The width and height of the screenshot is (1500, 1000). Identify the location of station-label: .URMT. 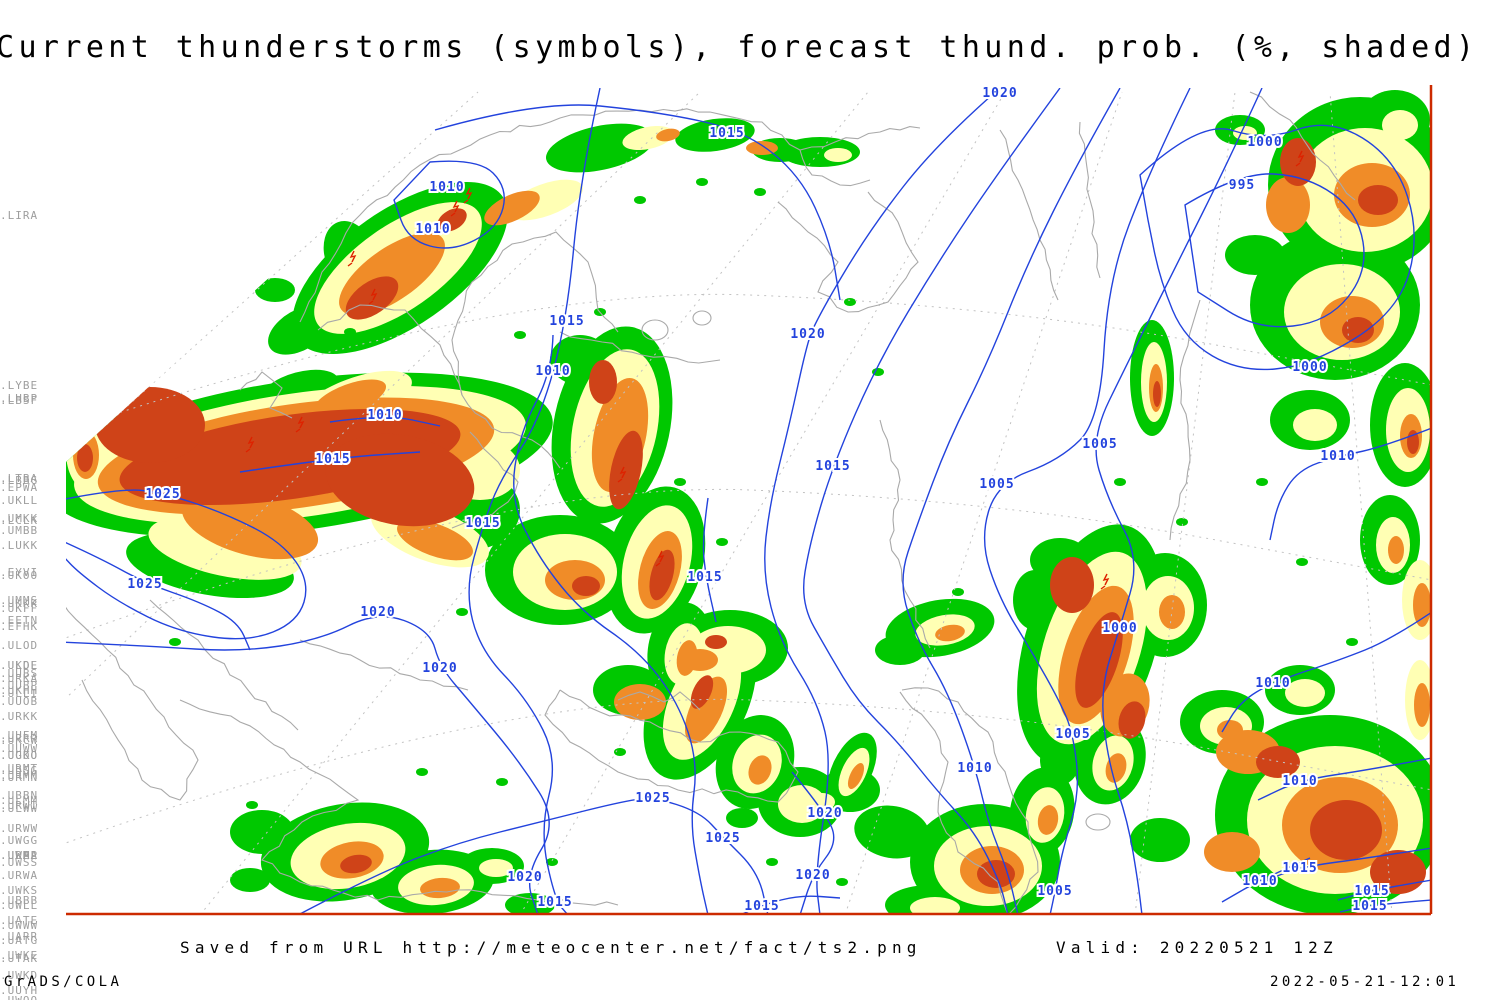
(19, 768).